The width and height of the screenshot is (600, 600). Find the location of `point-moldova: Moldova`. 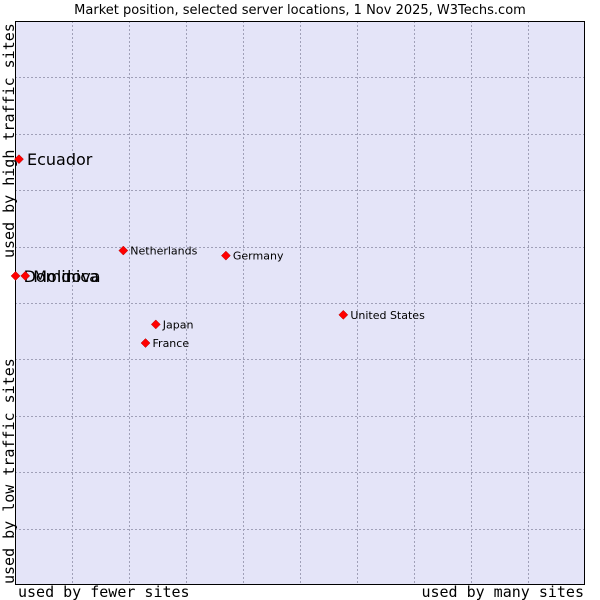

point-moldova: Moldova is located at coordinates (60, 276).